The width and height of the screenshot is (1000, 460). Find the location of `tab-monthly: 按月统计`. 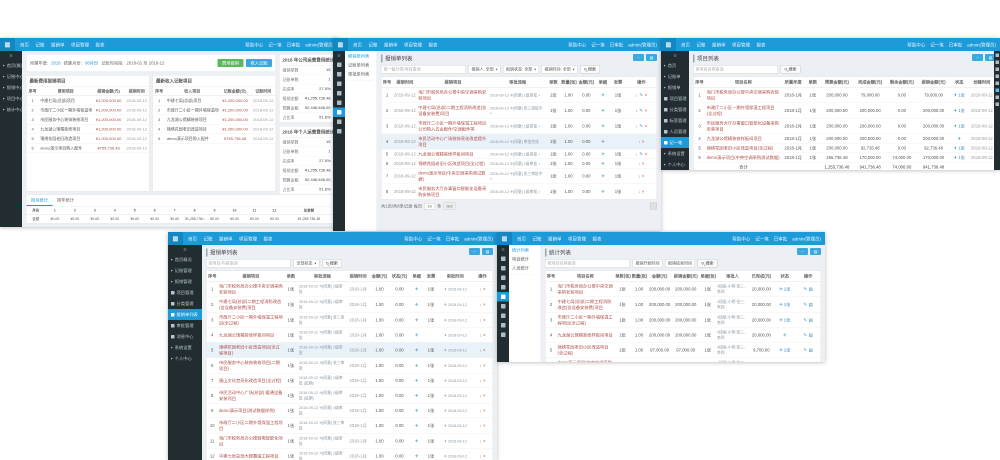

tab-monthly: 按月统计 is located at coordinates (39, 200).